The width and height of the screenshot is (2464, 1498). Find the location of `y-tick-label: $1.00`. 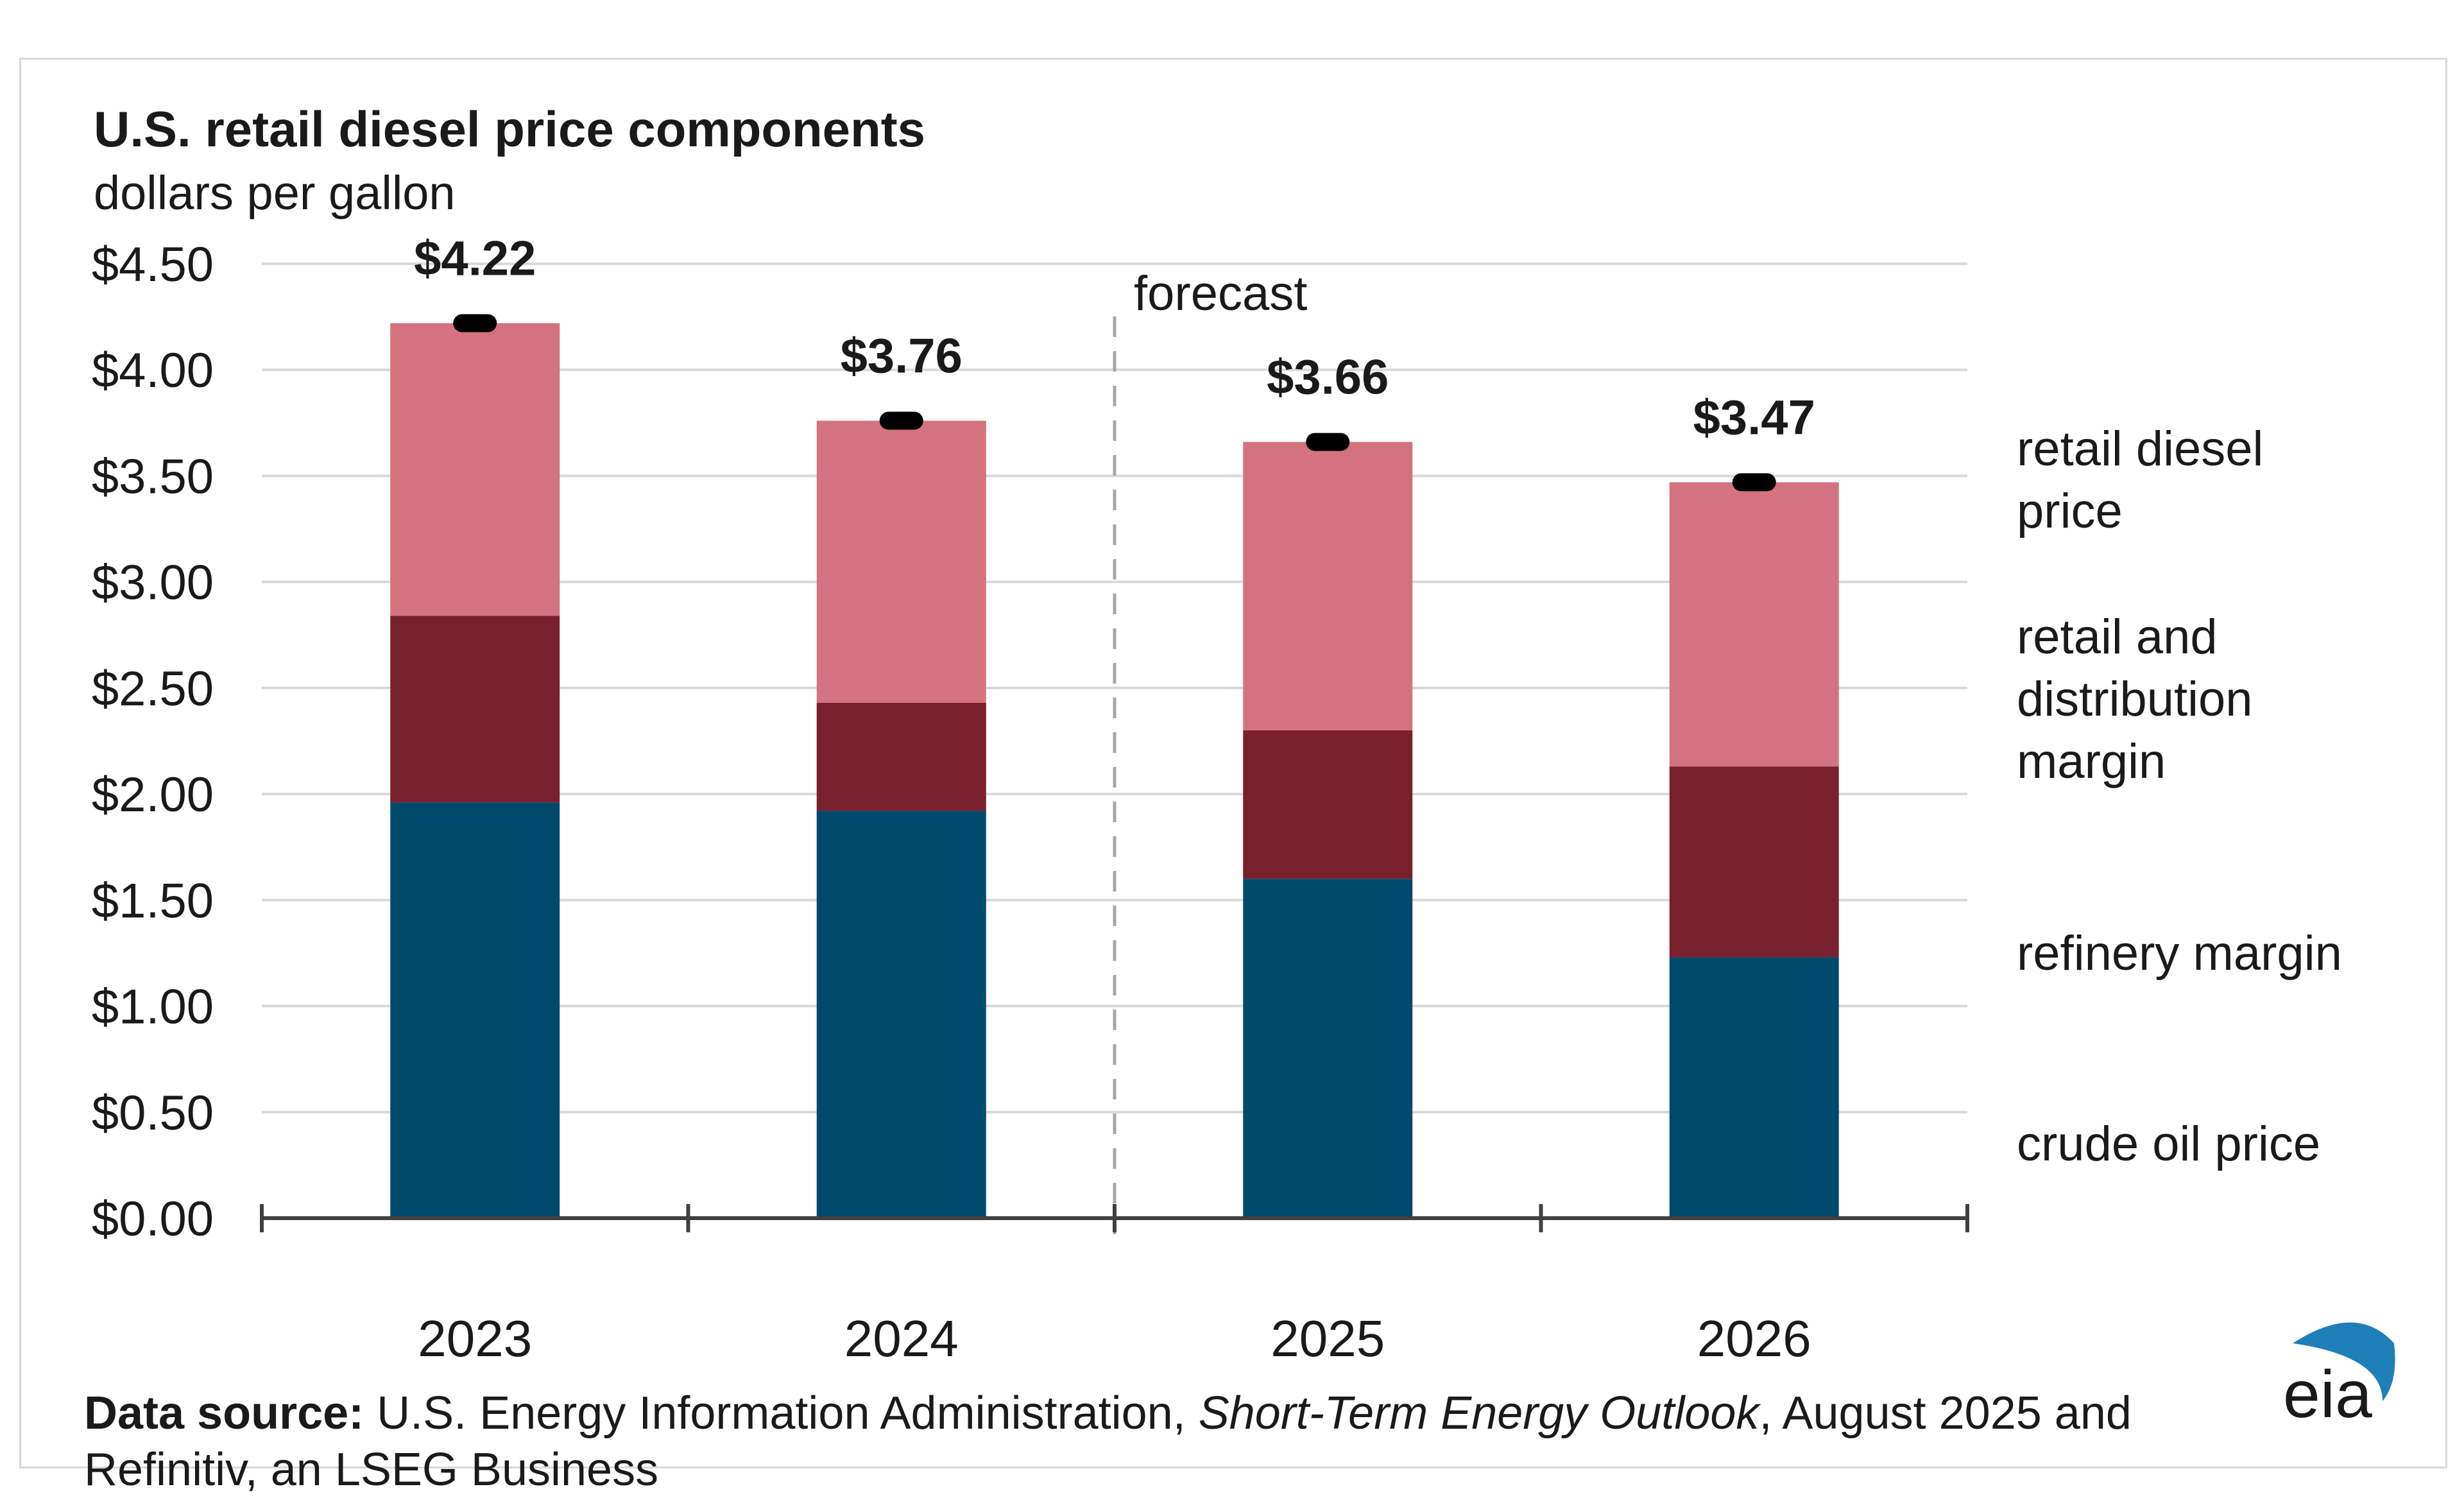

y-tick-label: $1.00 is located at coordinates (153, 1007).